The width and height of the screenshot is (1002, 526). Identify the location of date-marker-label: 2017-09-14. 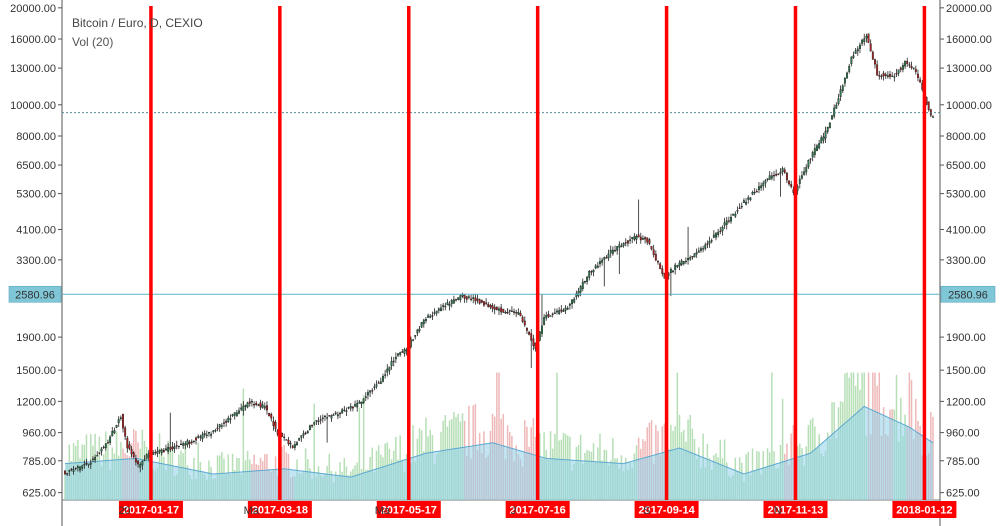
(666, 511).